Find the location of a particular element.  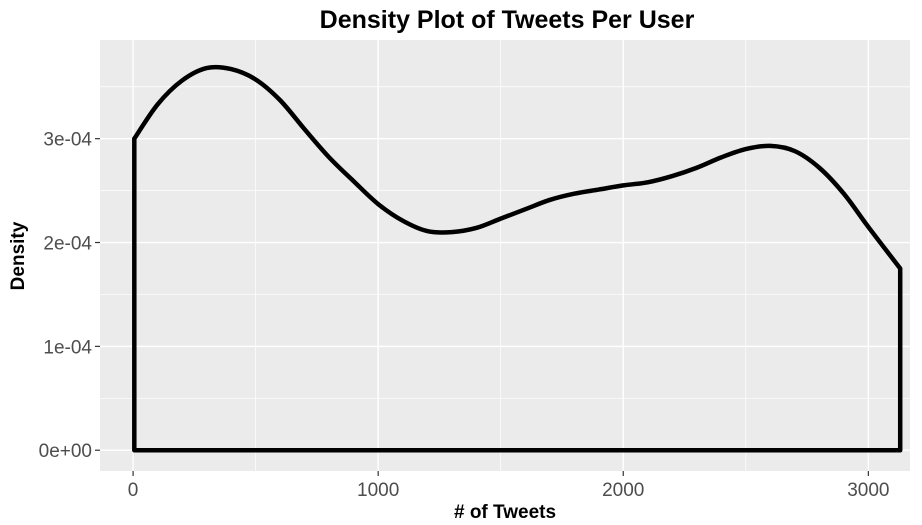

y-tick-label: 2e-04 is located at coordinates (67, 244).